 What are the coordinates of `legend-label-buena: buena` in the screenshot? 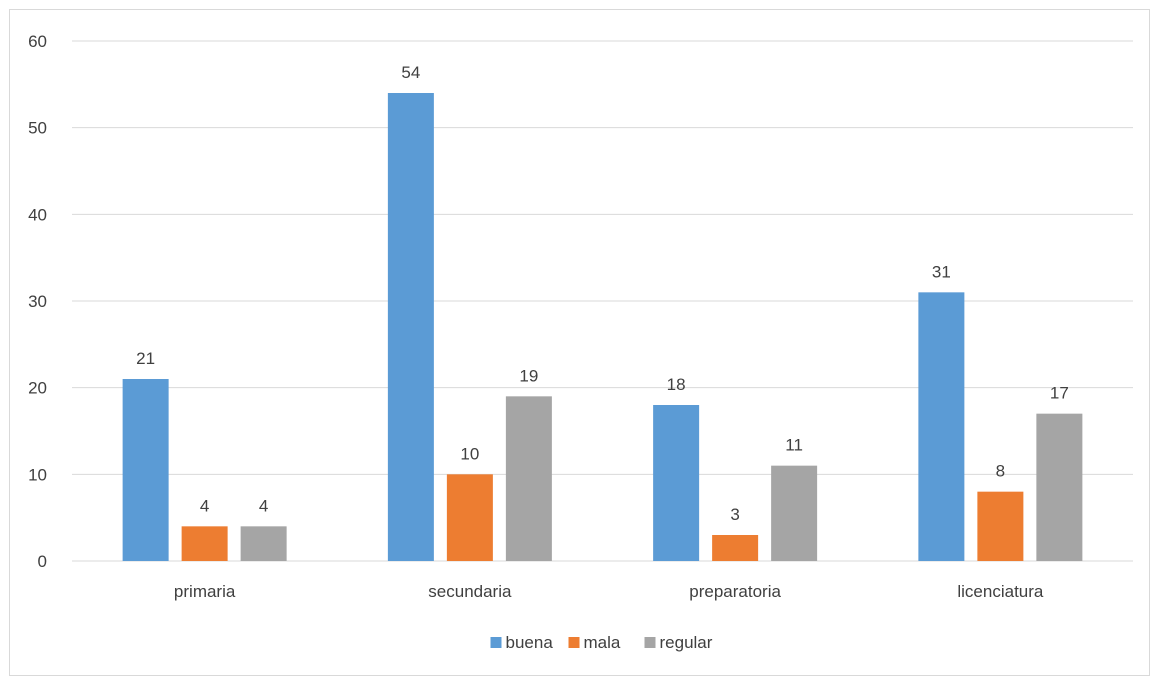 It's located at (530, 642).